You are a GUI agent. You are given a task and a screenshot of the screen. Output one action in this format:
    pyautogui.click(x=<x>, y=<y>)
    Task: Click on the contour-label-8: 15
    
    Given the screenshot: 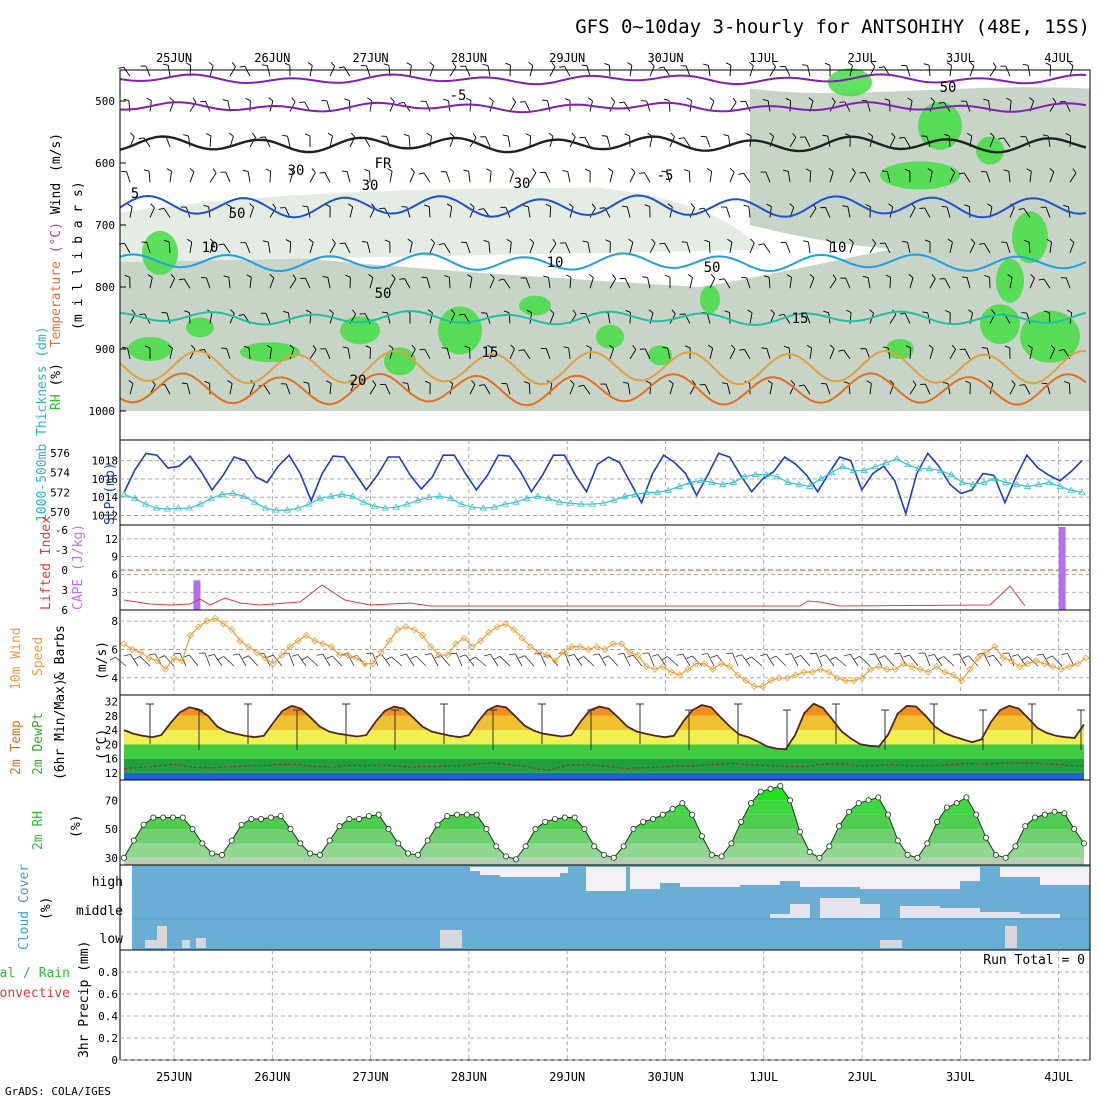 What is the action you would take?
    pyautogui.click(x=490, y=353)
    